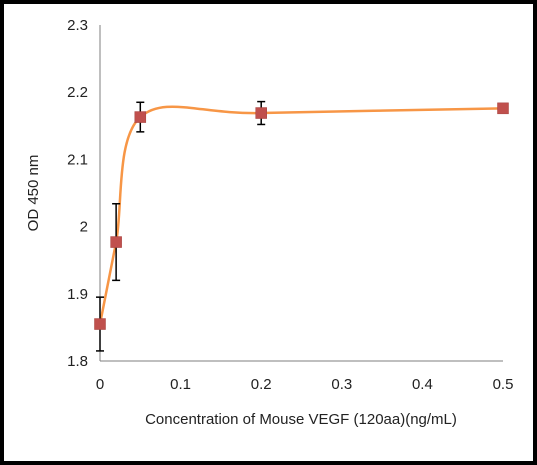  Describe the element at coordinates (180, 384) in the screenshot. I see `x-tick-label: 0.1` at that location.